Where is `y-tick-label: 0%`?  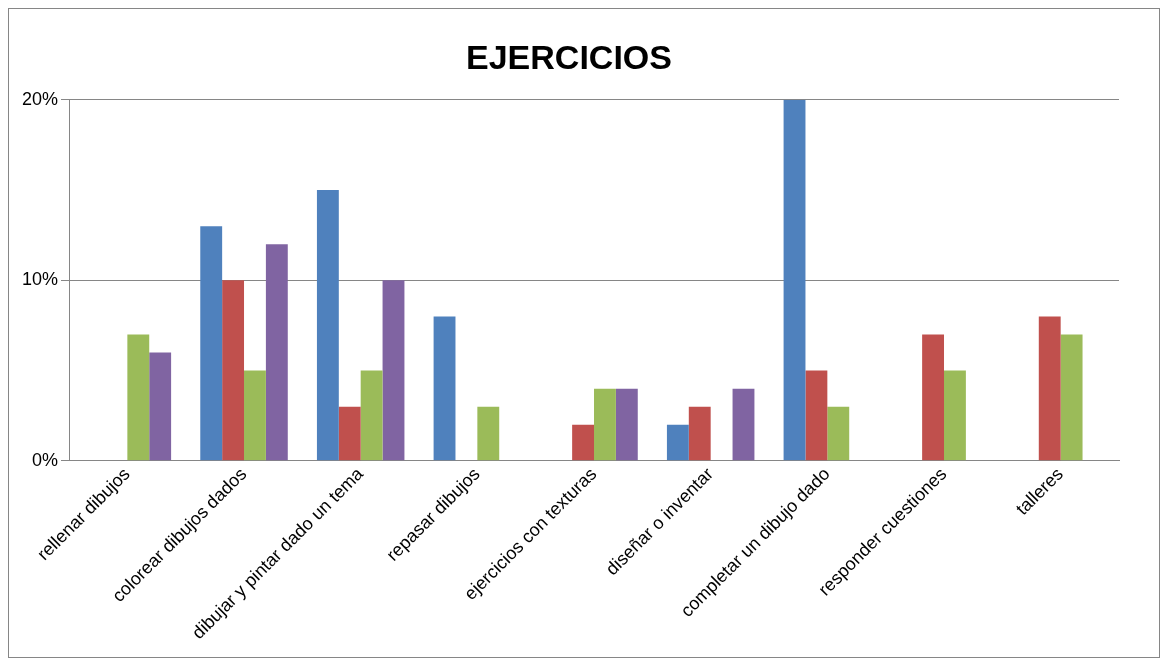 y-tick-label: 0% is located at coordinates (45, 459).